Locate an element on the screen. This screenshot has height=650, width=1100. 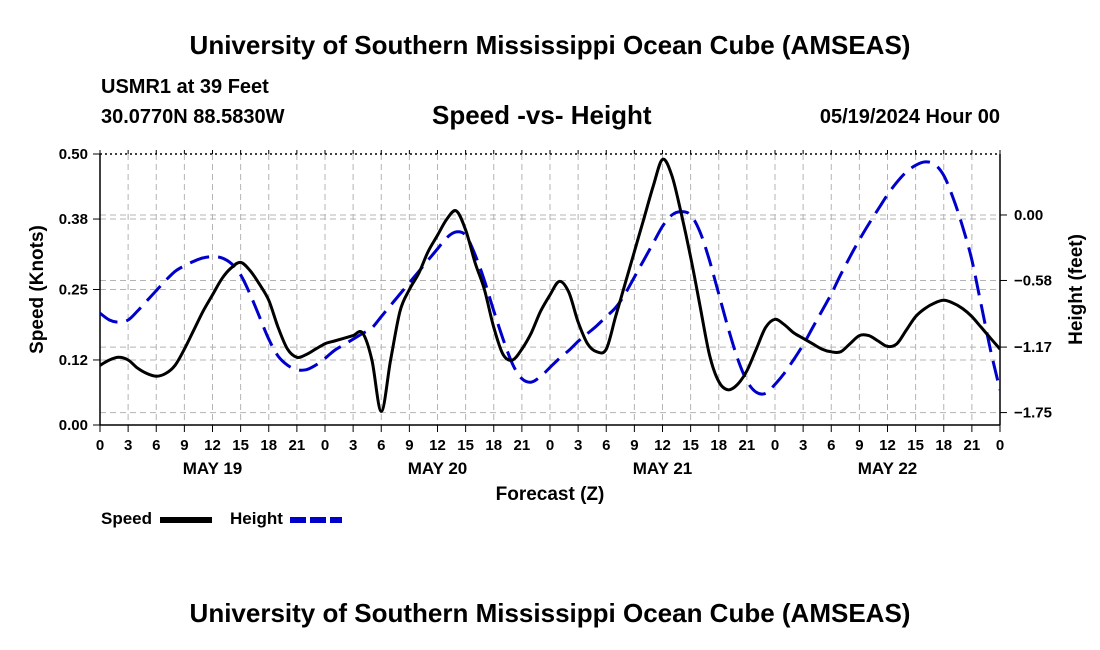
y-right-axis-title: Height (feet) is located at coordinates (1076, 289).